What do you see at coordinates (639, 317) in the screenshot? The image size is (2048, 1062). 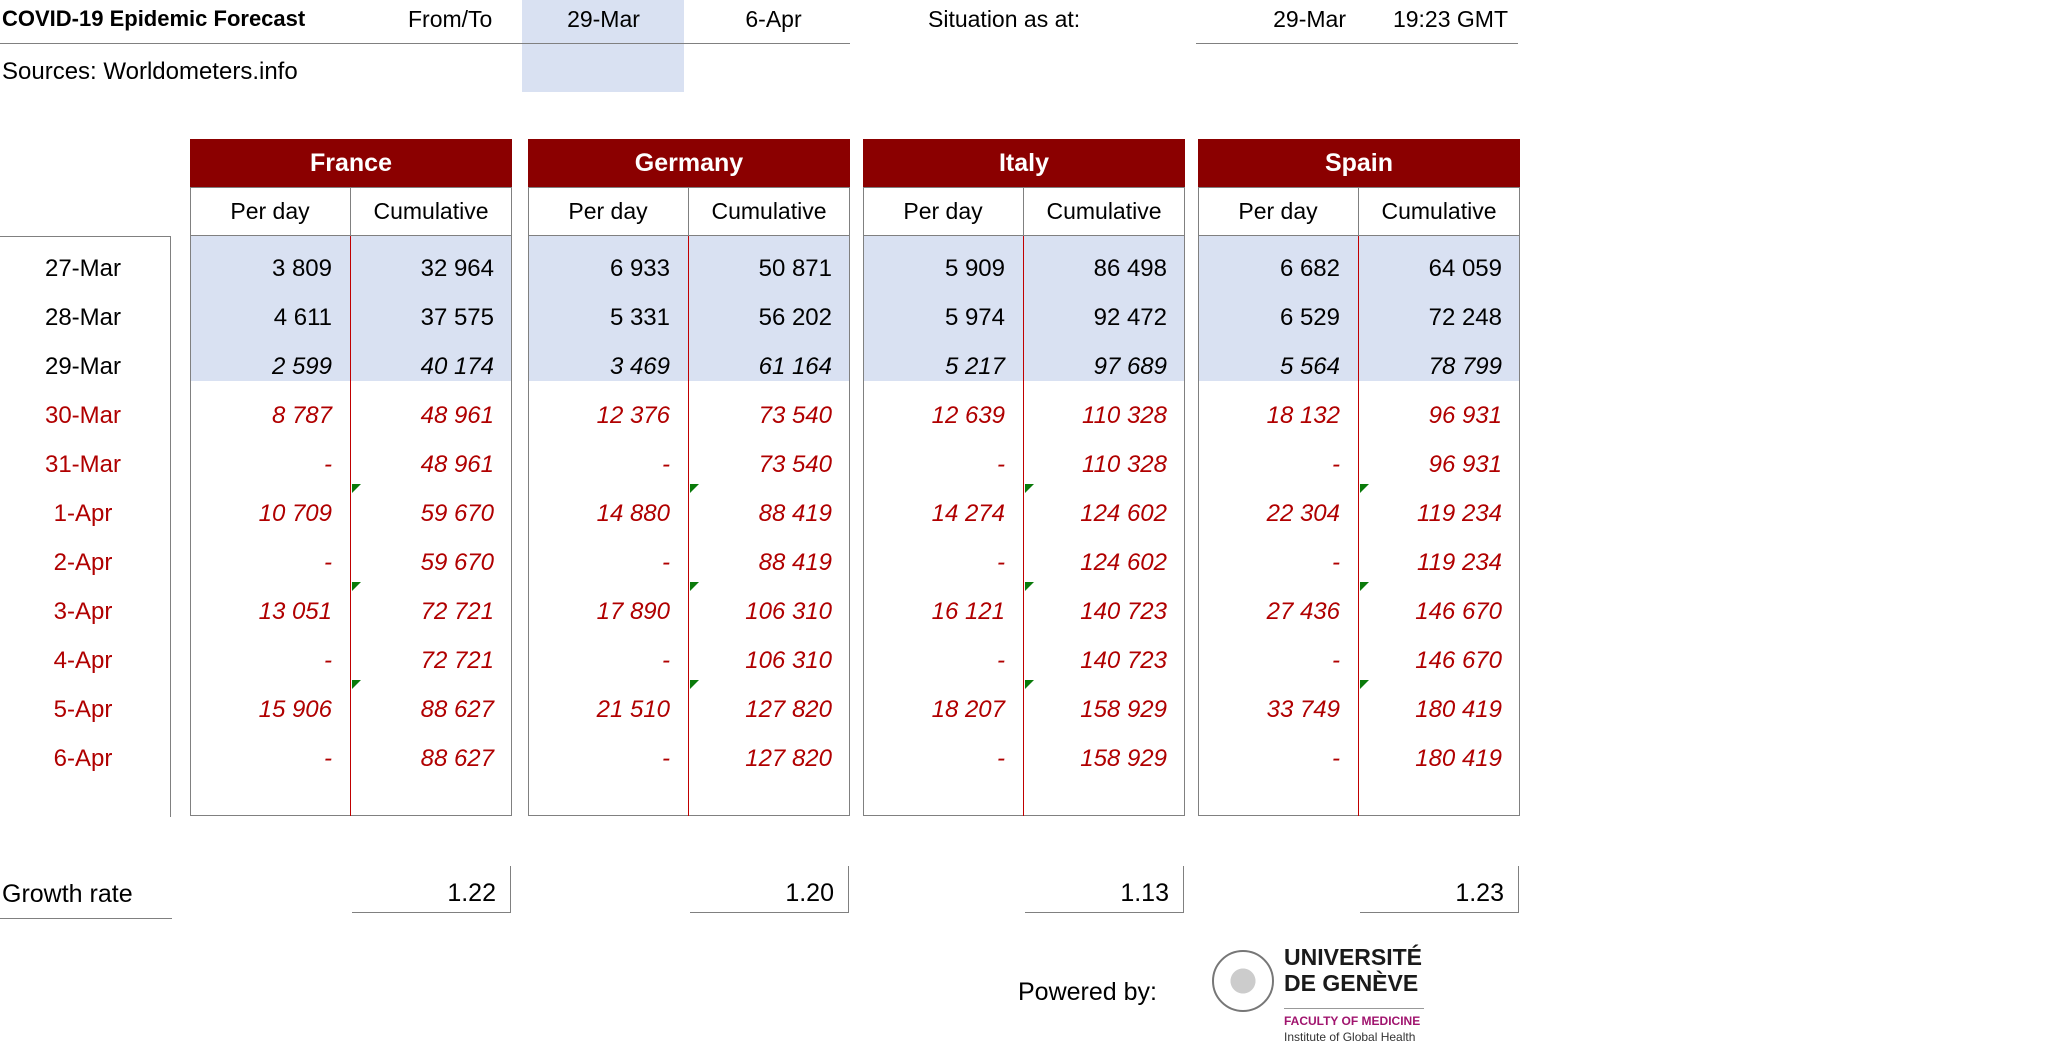 I see `per-day-cell: 5 331` at bounding box center [639, 317].